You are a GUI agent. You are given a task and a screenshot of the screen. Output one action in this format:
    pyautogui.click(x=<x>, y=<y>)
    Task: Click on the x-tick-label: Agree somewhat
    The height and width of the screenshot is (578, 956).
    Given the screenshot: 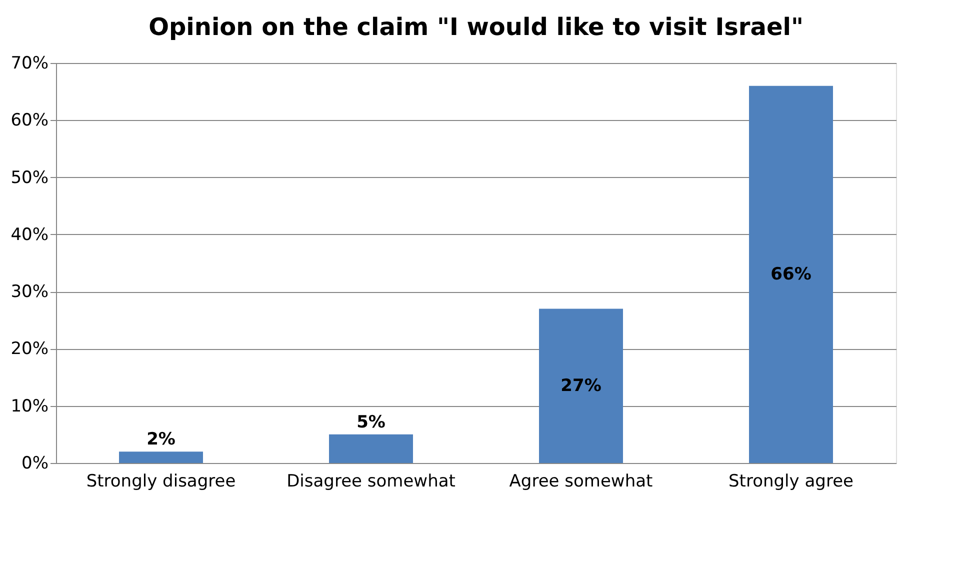 What is the action you would take?
    pyautogui.click(x=581, y=482)
    